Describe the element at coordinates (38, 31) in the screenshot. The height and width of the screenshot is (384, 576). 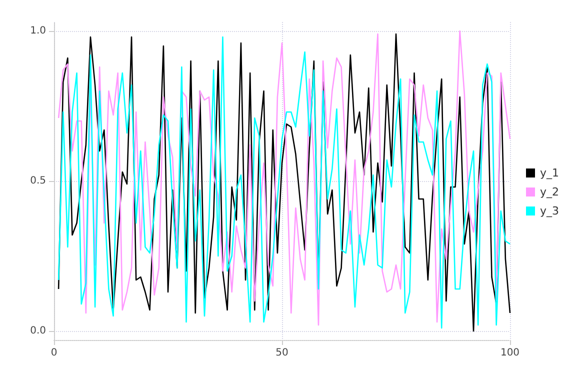
I see `y-tick-label: 1.0` at that location.